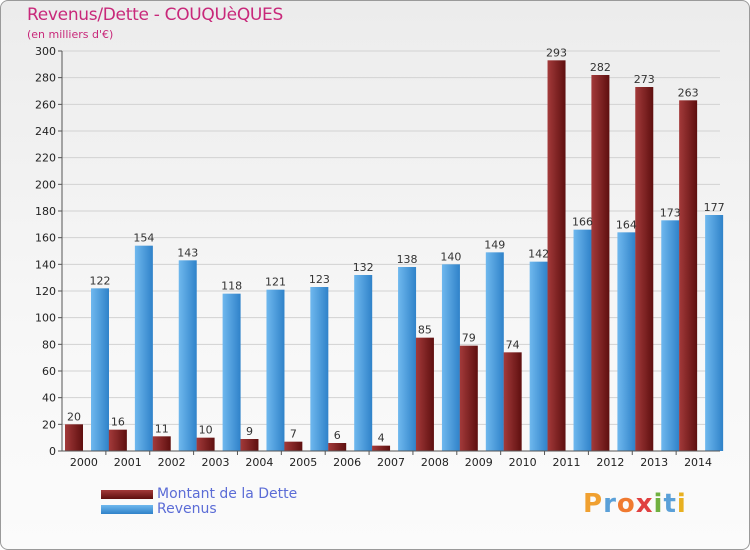  Describe the element at coordinates (161, 443) in the screenshot. I see `bar-dette-2002` at that location.